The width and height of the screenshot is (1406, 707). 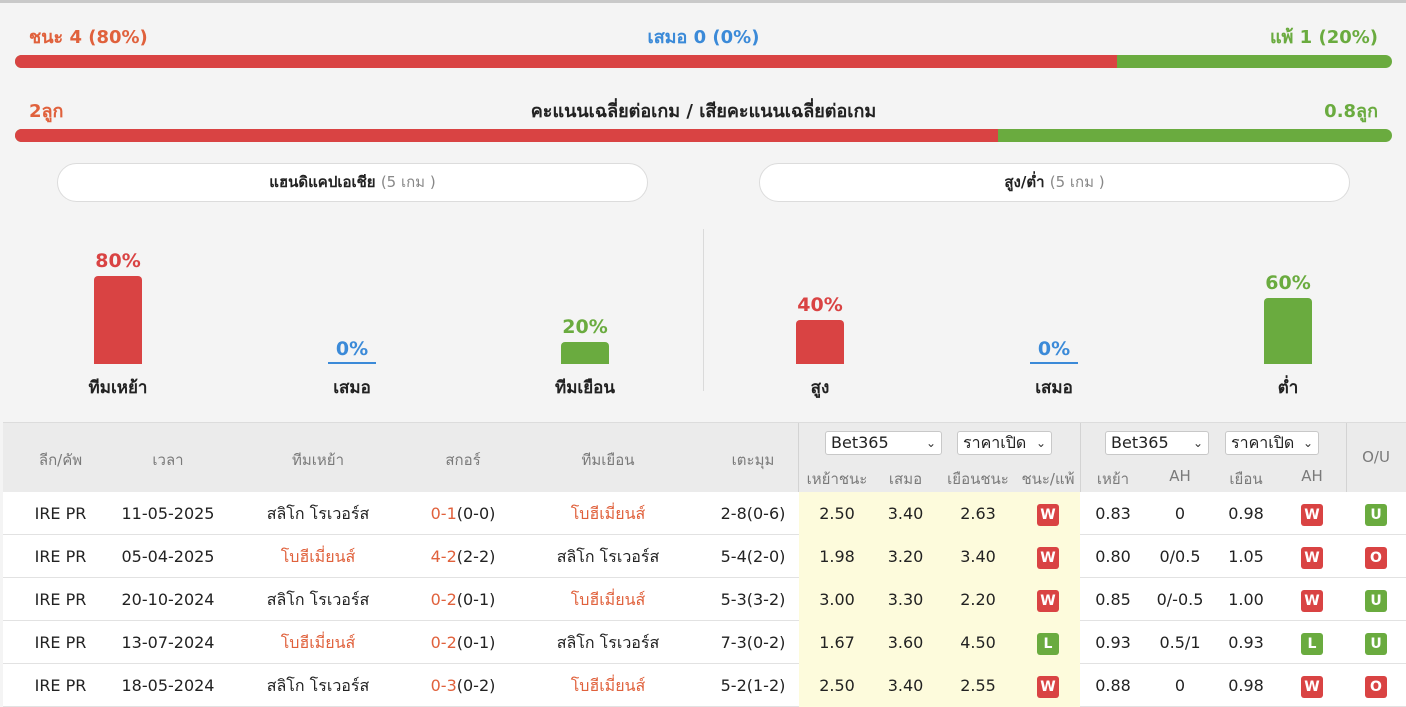 I want to click on bookmaker-select-1: Bet365 ⌄, so click(x=883, y=443).